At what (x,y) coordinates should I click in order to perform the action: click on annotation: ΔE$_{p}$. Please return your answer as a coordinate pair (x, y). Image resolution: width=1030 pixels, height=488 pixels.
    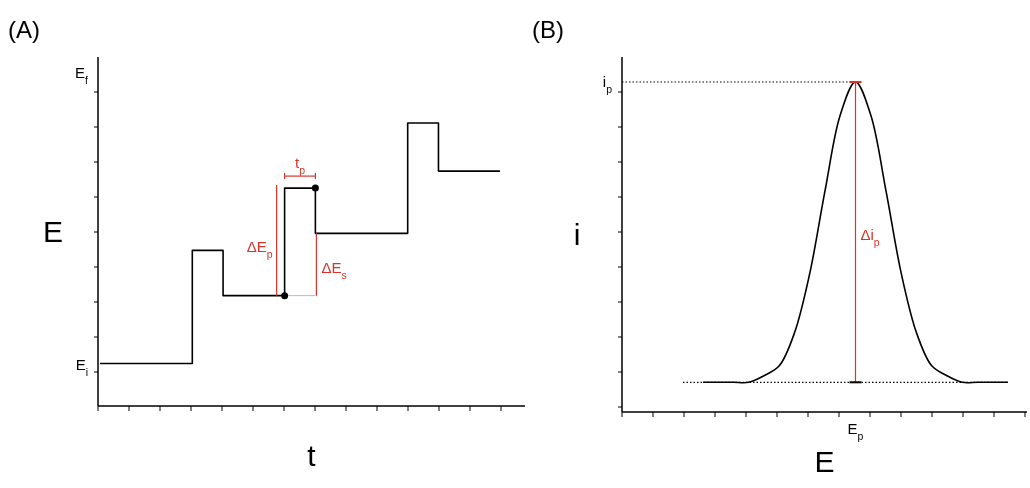
    Looking at the image, I should click on (259, 248).